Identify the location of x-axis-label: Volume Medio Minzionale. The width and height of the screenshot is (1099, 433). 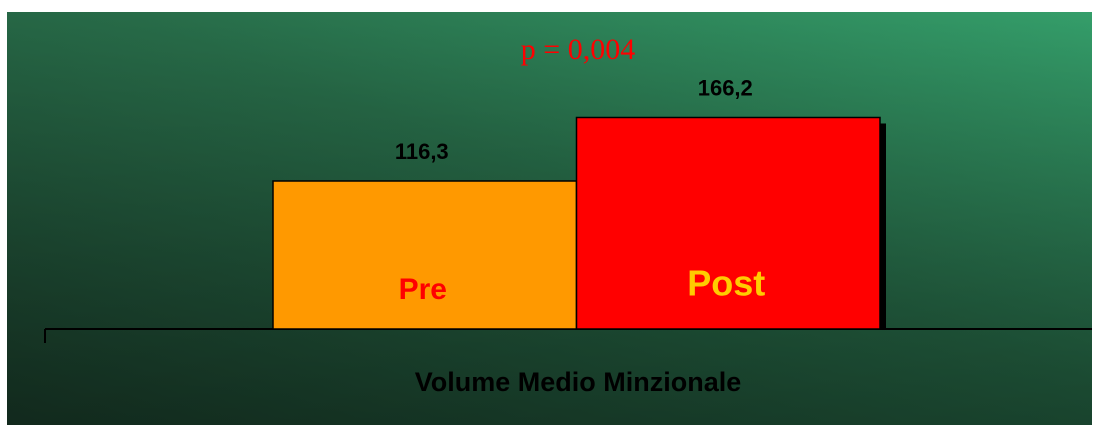
(578, 382).